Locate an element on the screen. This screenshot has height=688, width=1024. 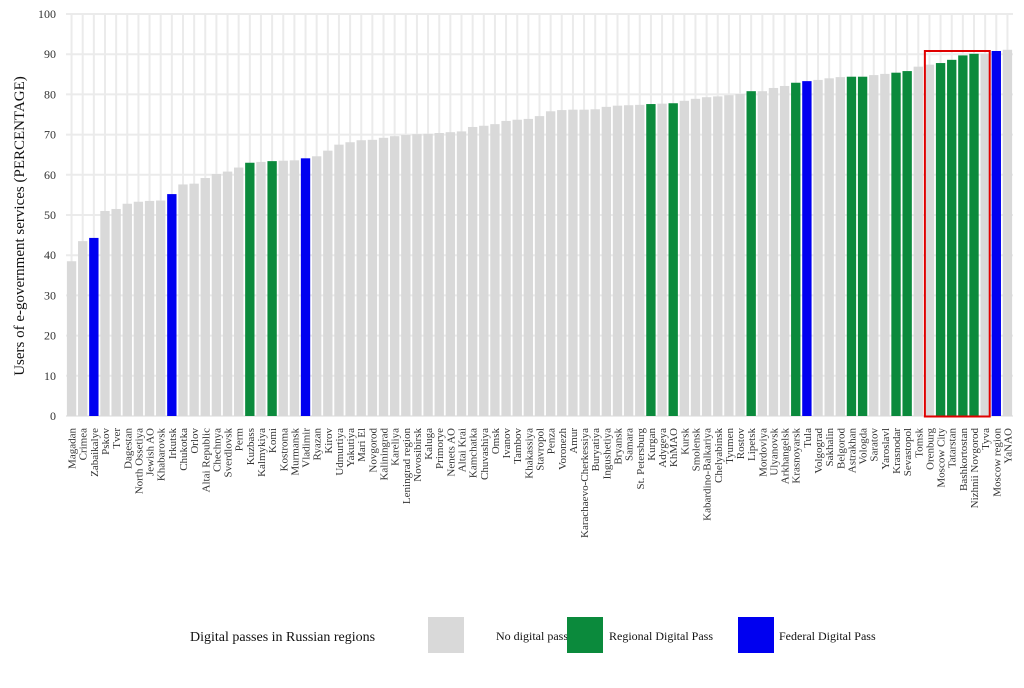
x-tick-label: Kaliningrad is located at coordinates (385, 454).